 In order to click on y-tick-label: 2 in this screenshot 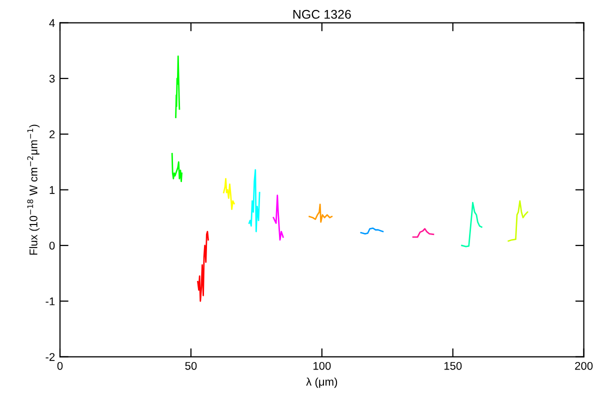, I will do `click(52, 134)`.